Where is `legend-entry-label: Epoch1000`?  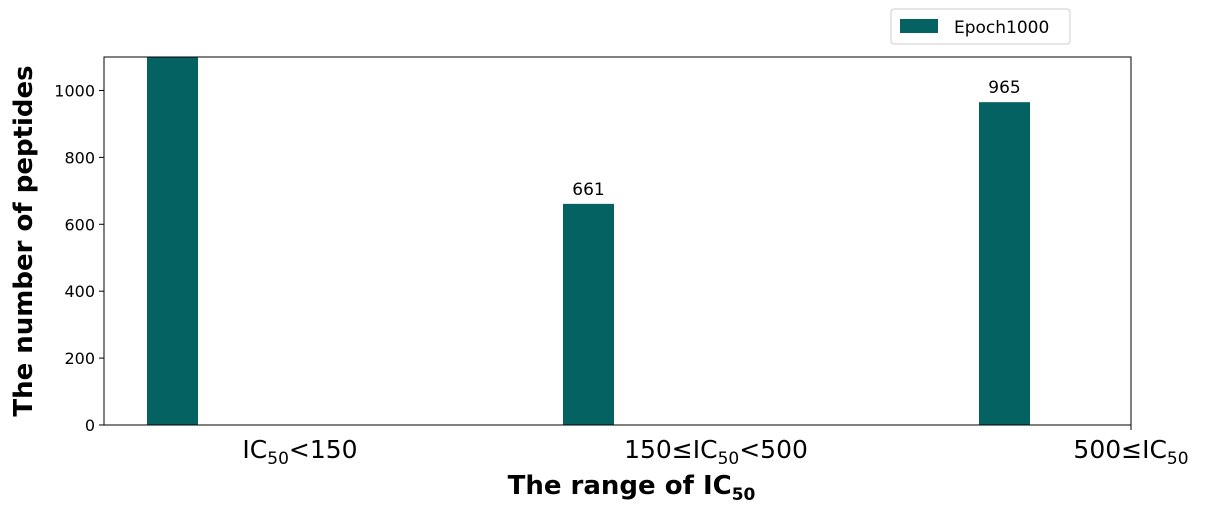 legend-entry-label: Epoch1000 is located at coordinates (1001, 28).